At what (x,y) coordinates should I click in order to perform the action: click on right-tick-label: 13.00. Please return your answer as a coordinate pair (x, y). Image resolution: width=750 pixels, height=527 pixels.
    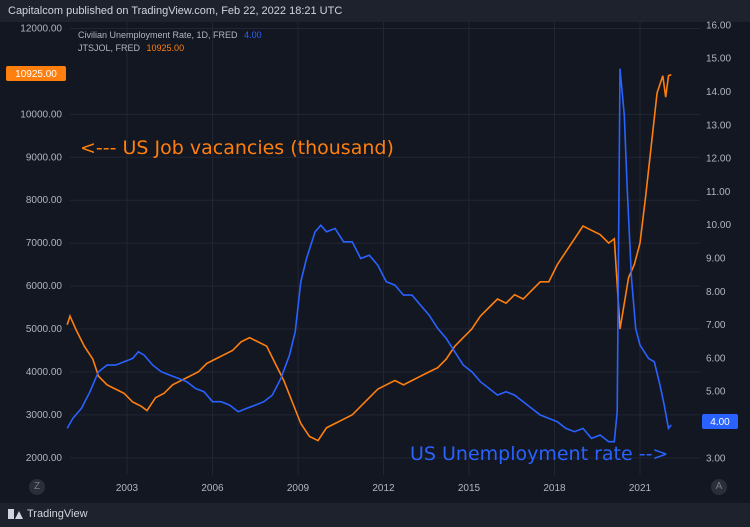
    Looking at the image, I should click on (718, 125).